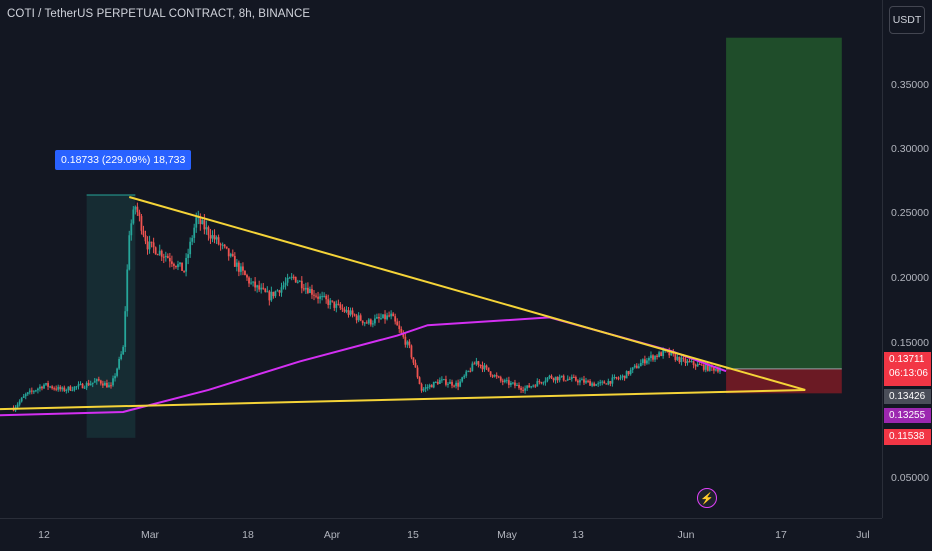 The width and height of the screenshot is (932, 551). Describe the element at coordinates (910, 149) in the screenshot. I see `price-label: 0.30000` at that location.